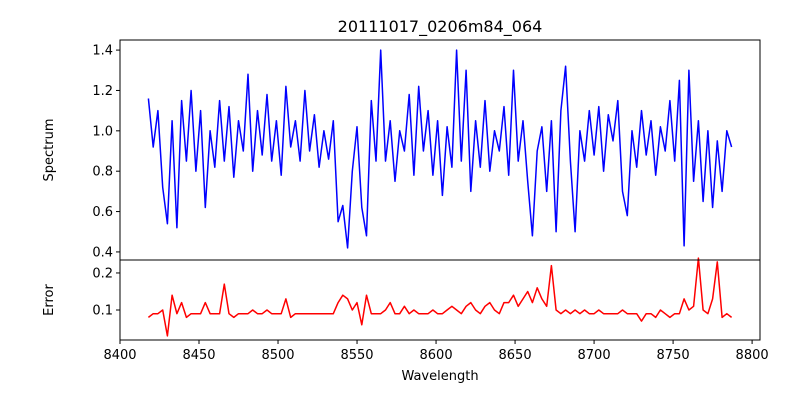  Describe the element at coordinates (102, 273) in the screenshot. I see `error-y-tick-label: 0.2` at that location.